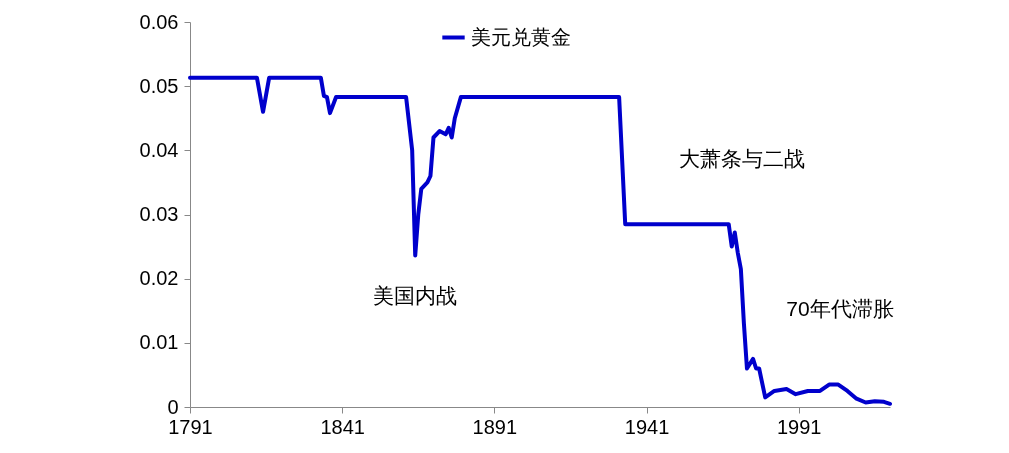 This screenshot has width=1009, height=453. Describe the element at coordinates (495, 426) in the screenshot. I see `x-tick-label: 1891` at that location.